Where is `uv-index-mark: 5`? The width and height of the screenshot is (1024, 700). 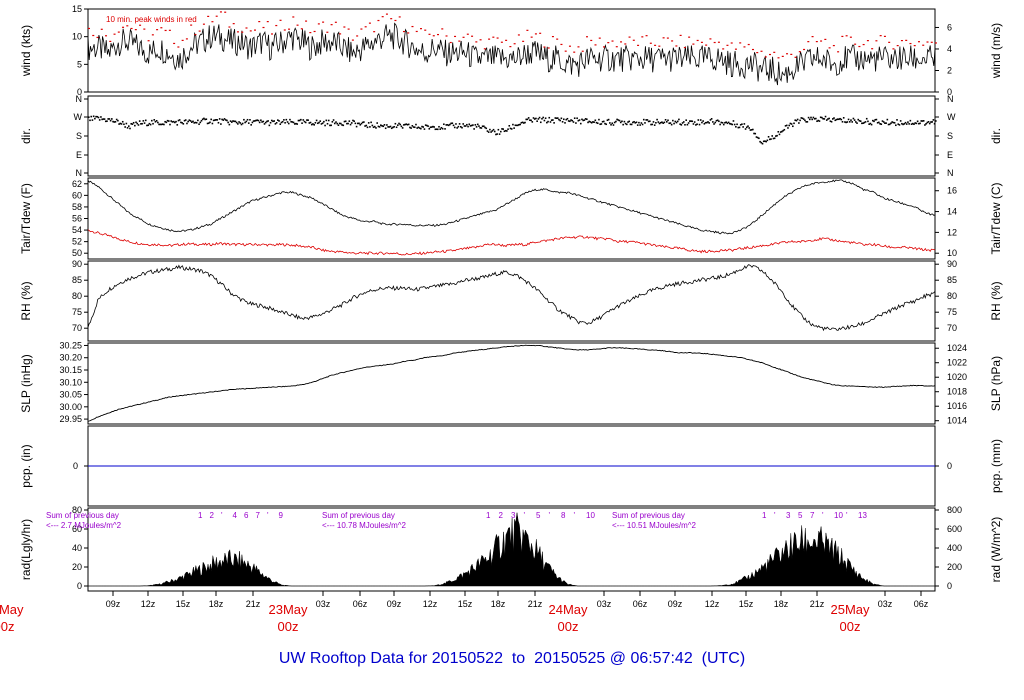
uv-index-mark: 5 is located at coordinates (800, 515).